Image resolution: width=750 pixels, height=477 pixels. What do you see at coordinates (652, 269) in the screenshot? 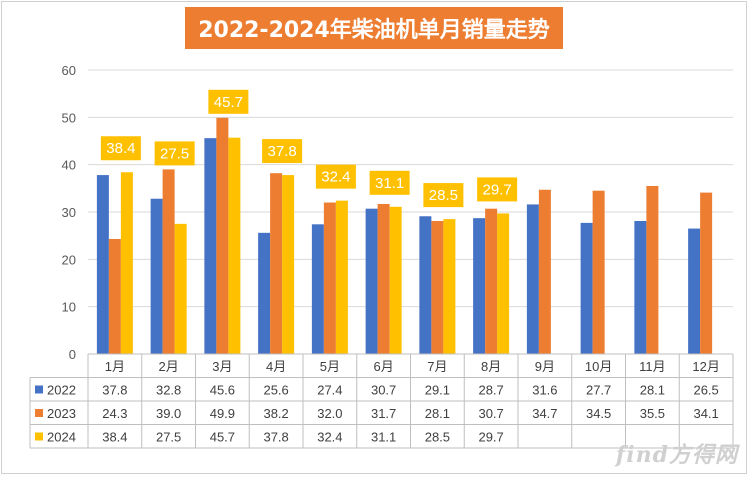
I see `bar-2023-11月` at bounding box center [652, 269].